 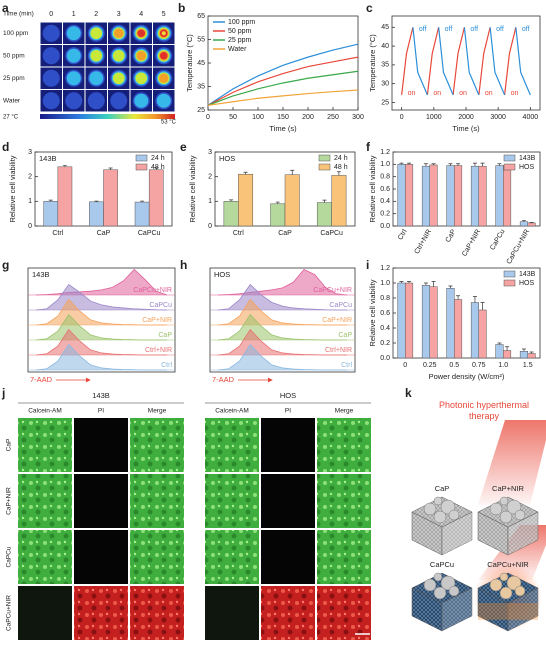 I want to click on ridge-line, so click(x=101, y=282).